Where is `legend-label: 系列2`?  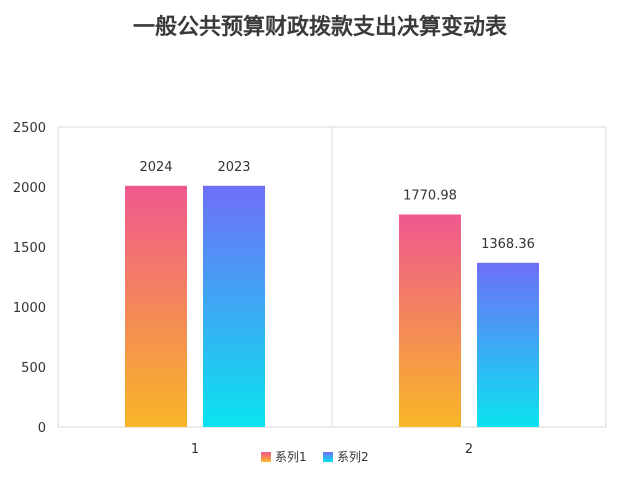 legend-label: 系列2 is located at coordinates (353, 457).